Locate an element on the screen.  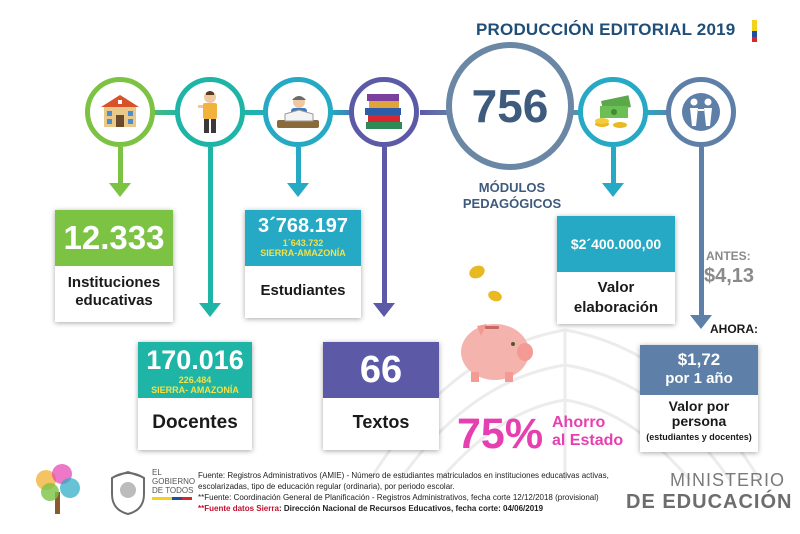
per-person-period: por 1 año is located at coordinates (699, 378).